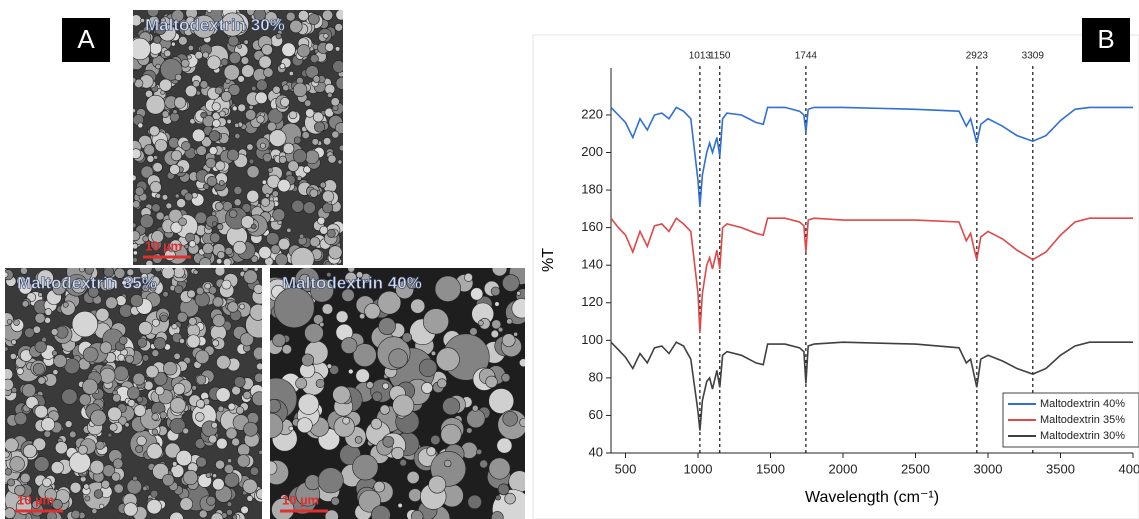 This screenshot has height=519, width=1139. I want to click on peak-label: 1013, so click(700, 56).